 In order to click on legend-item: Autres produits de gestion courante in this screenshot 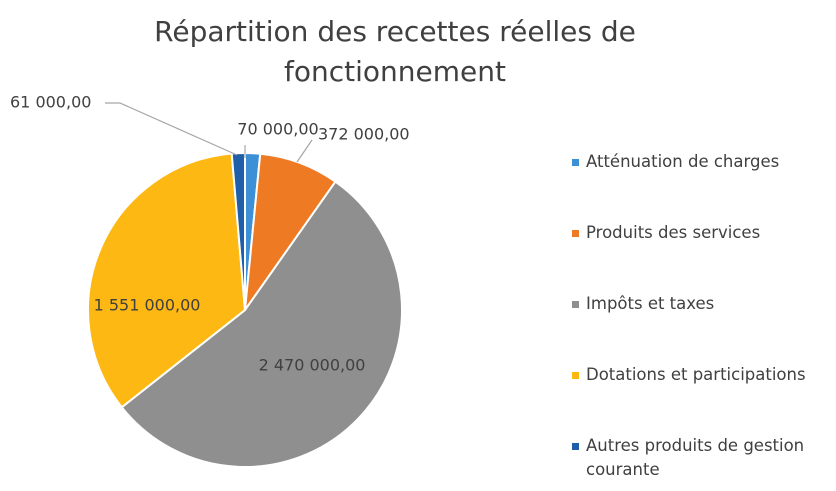, I will do `click(701, 458)`.